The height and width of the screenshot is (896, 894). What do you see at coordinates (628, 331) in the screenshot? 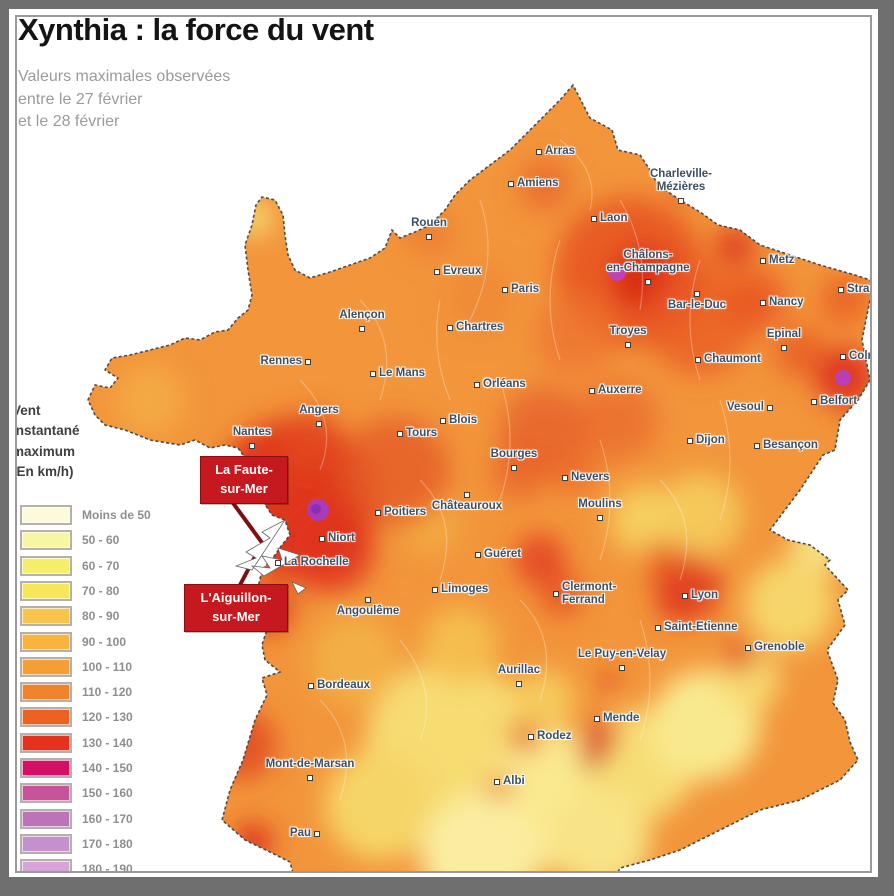
I see `city-label: Troyes` at bounding box center [628, 331].